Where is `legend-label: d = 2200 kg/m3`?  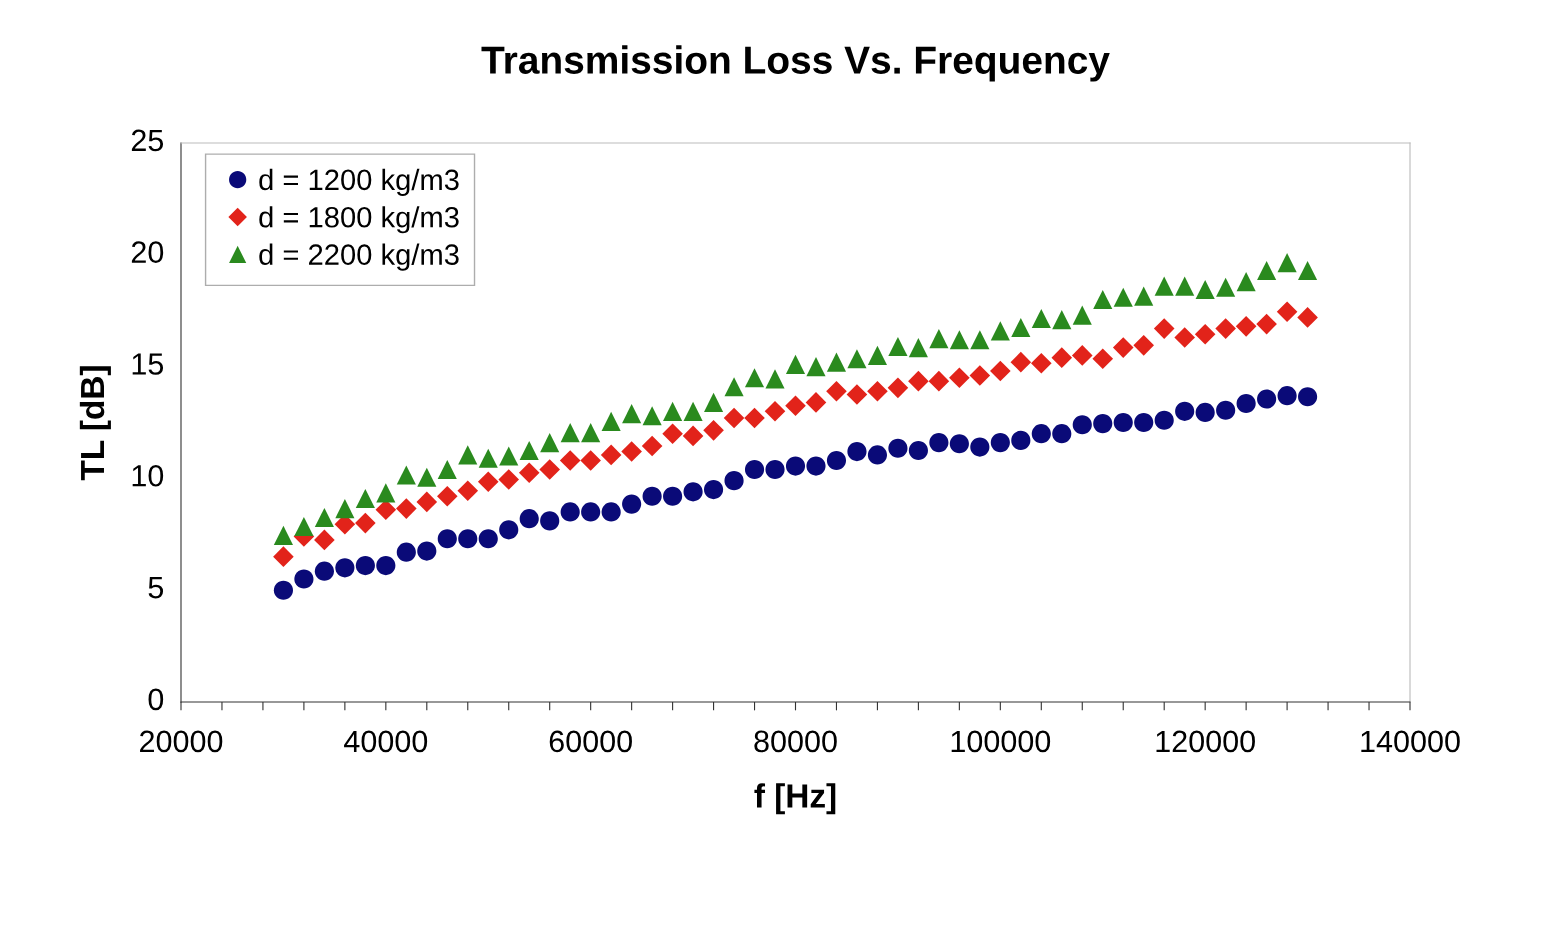
legend-label: d = 2200 kg/m3 is located at coordinates (359, 257).